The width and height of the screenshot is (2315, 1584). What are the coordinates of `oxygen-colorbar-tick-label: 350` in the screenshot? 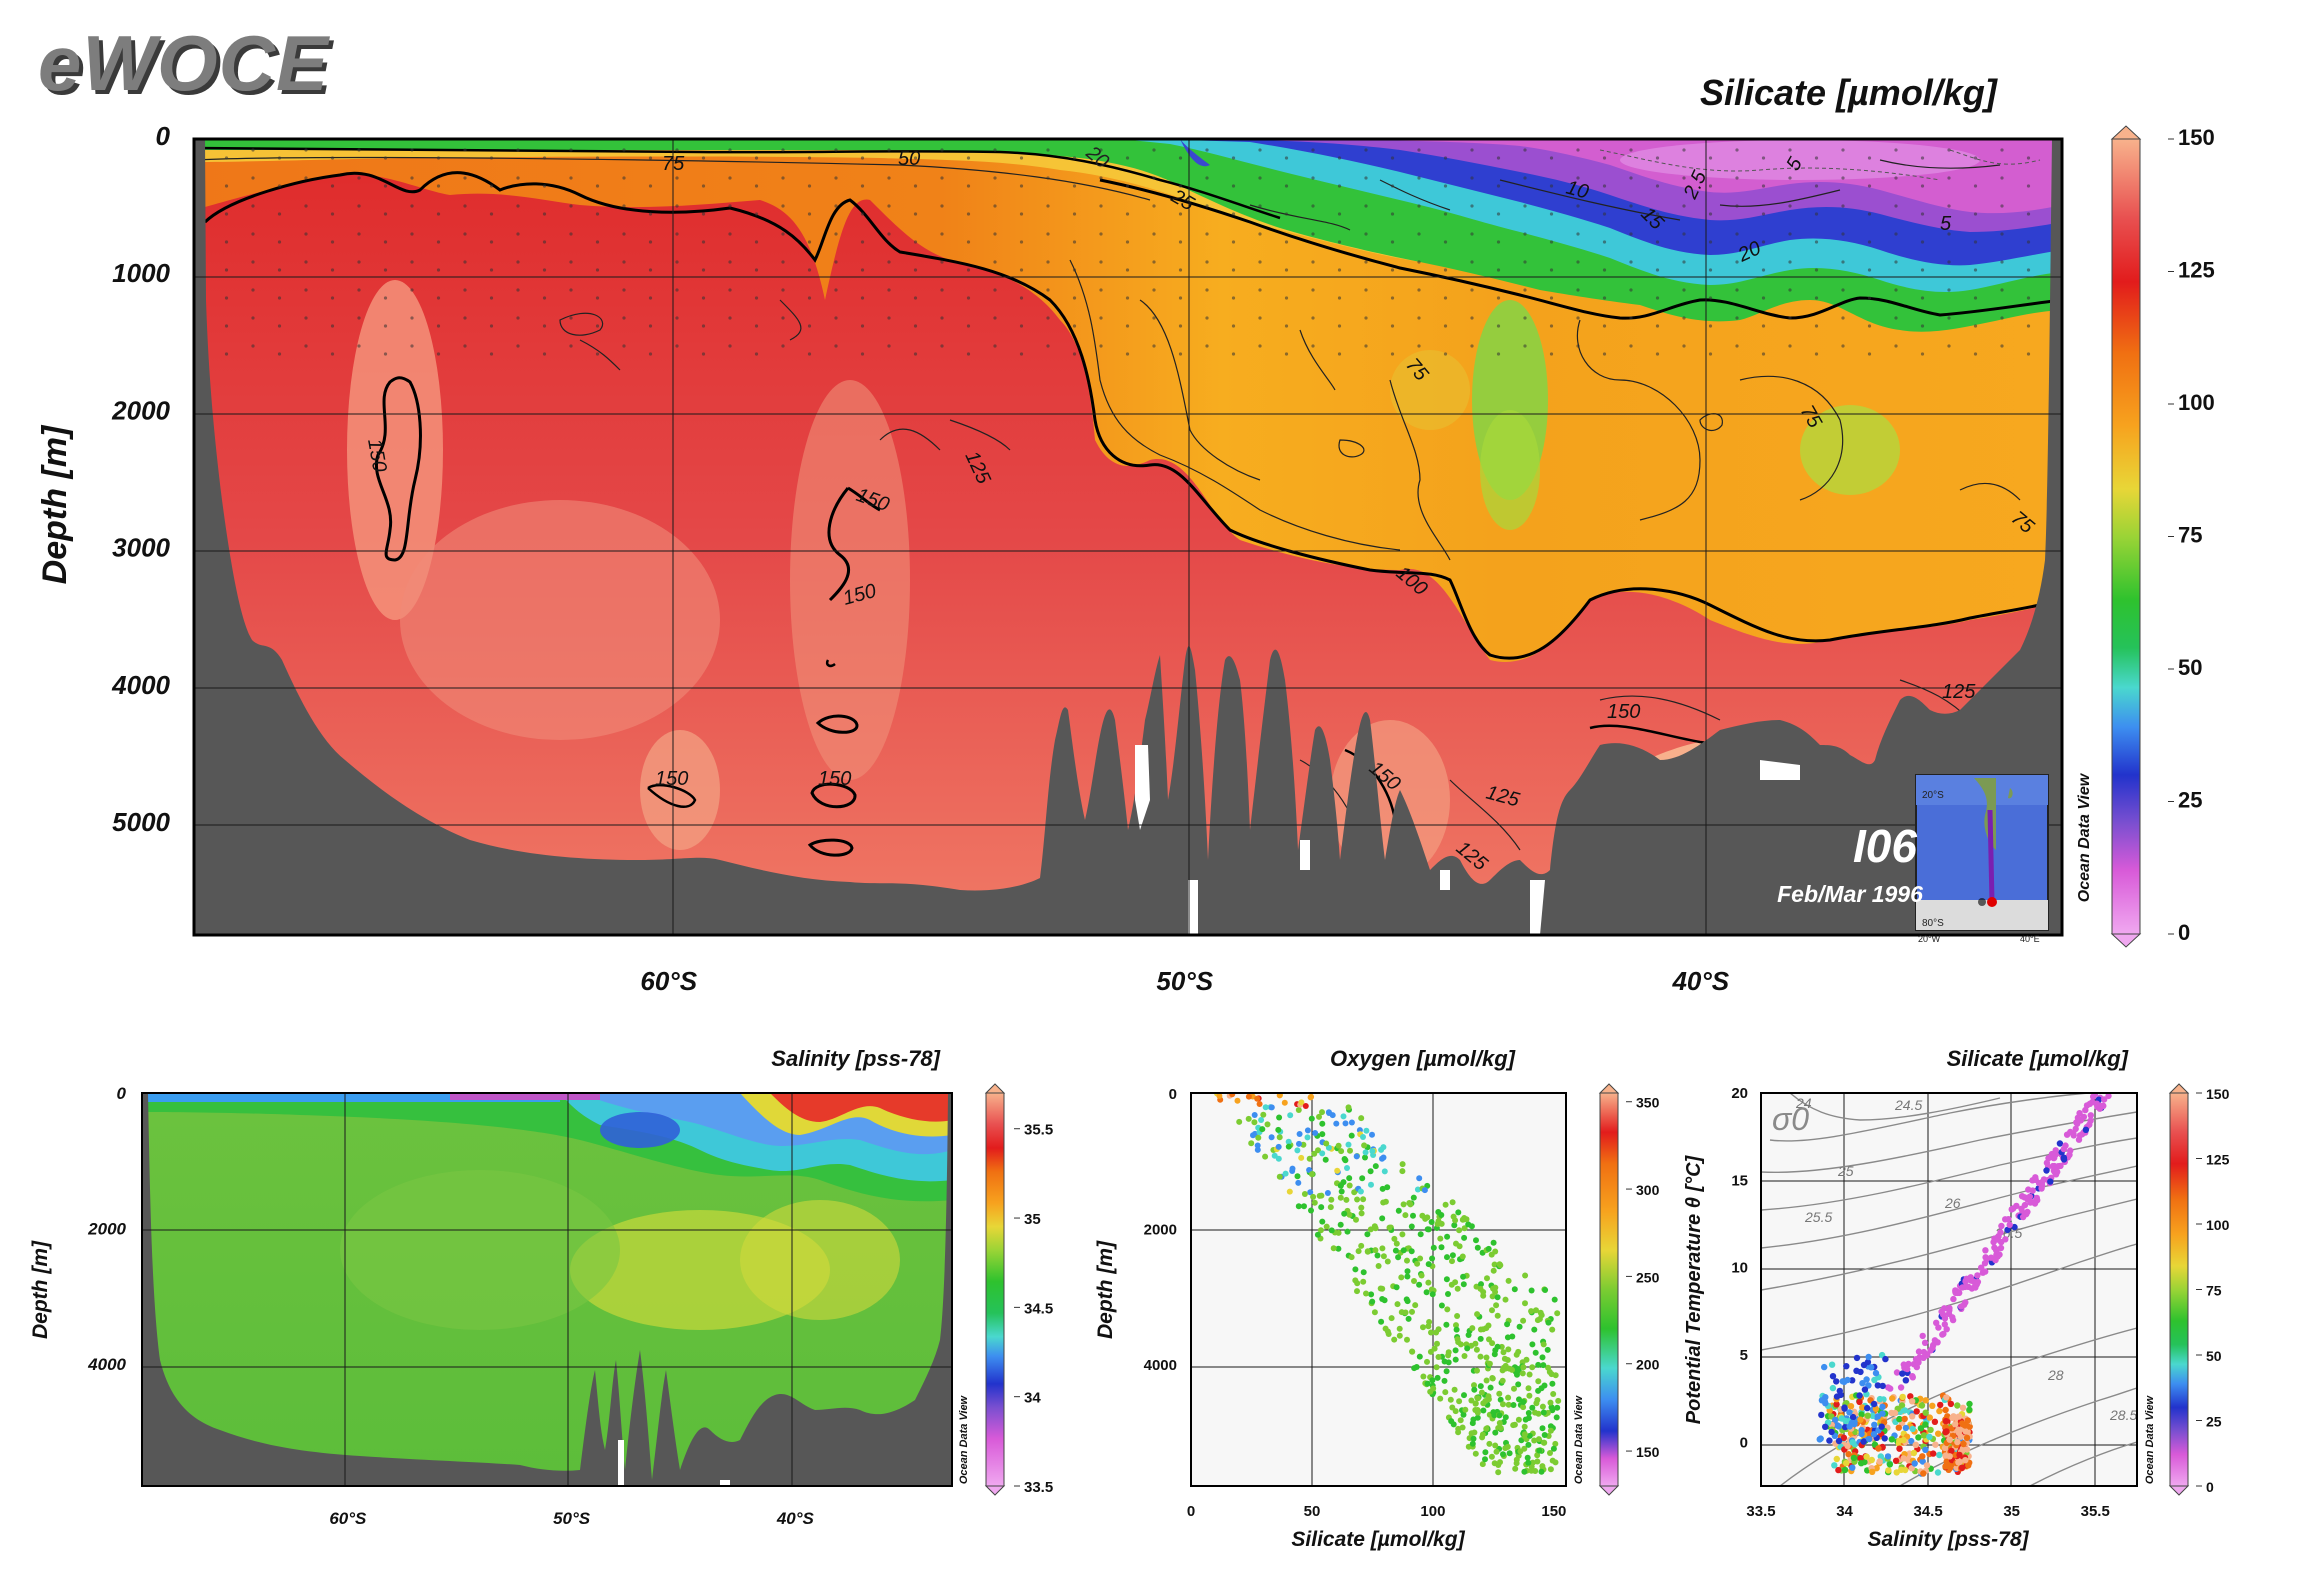 It's located at (1648, 1103).